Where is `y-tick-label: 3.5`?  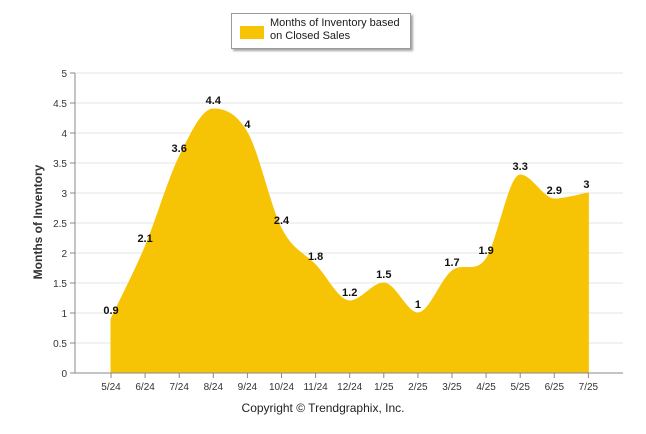
y-tick-label: 3.5 is located at coordinates (60, 164).